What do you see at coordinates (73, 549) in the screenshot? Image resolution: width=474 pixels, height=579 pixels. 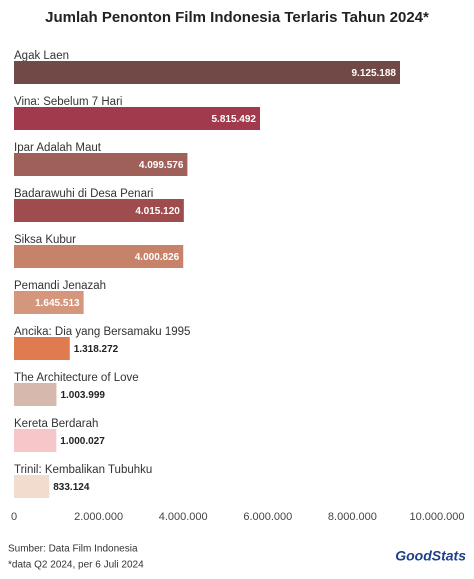 I see `source: Sumber: Data Film Indonesia` at bounding box center [73, 549].